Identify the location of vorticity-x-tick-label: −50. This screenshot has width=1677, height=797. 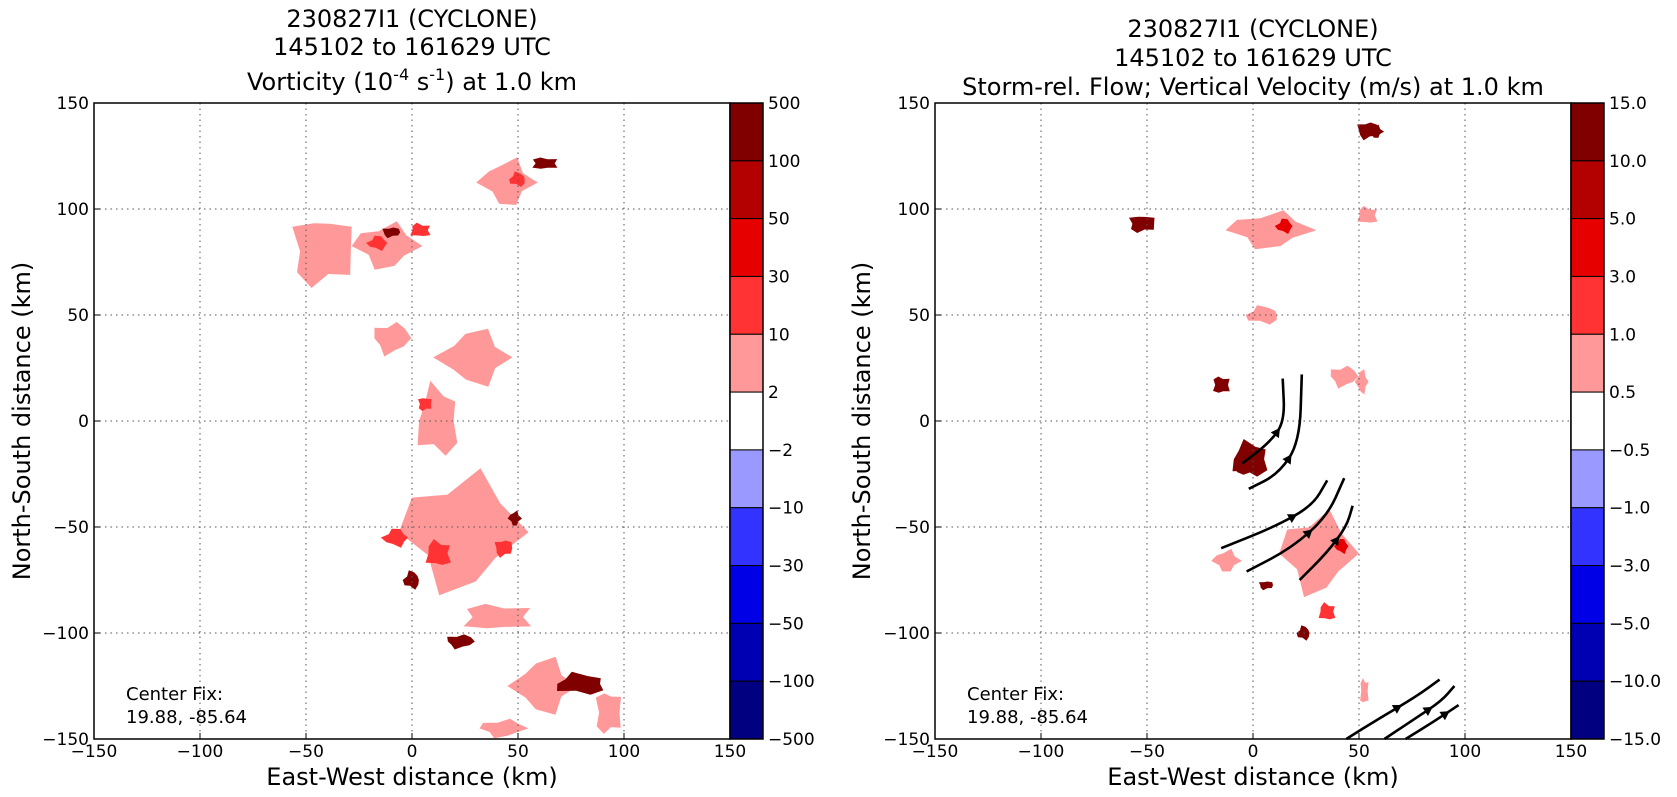
(306, 752).